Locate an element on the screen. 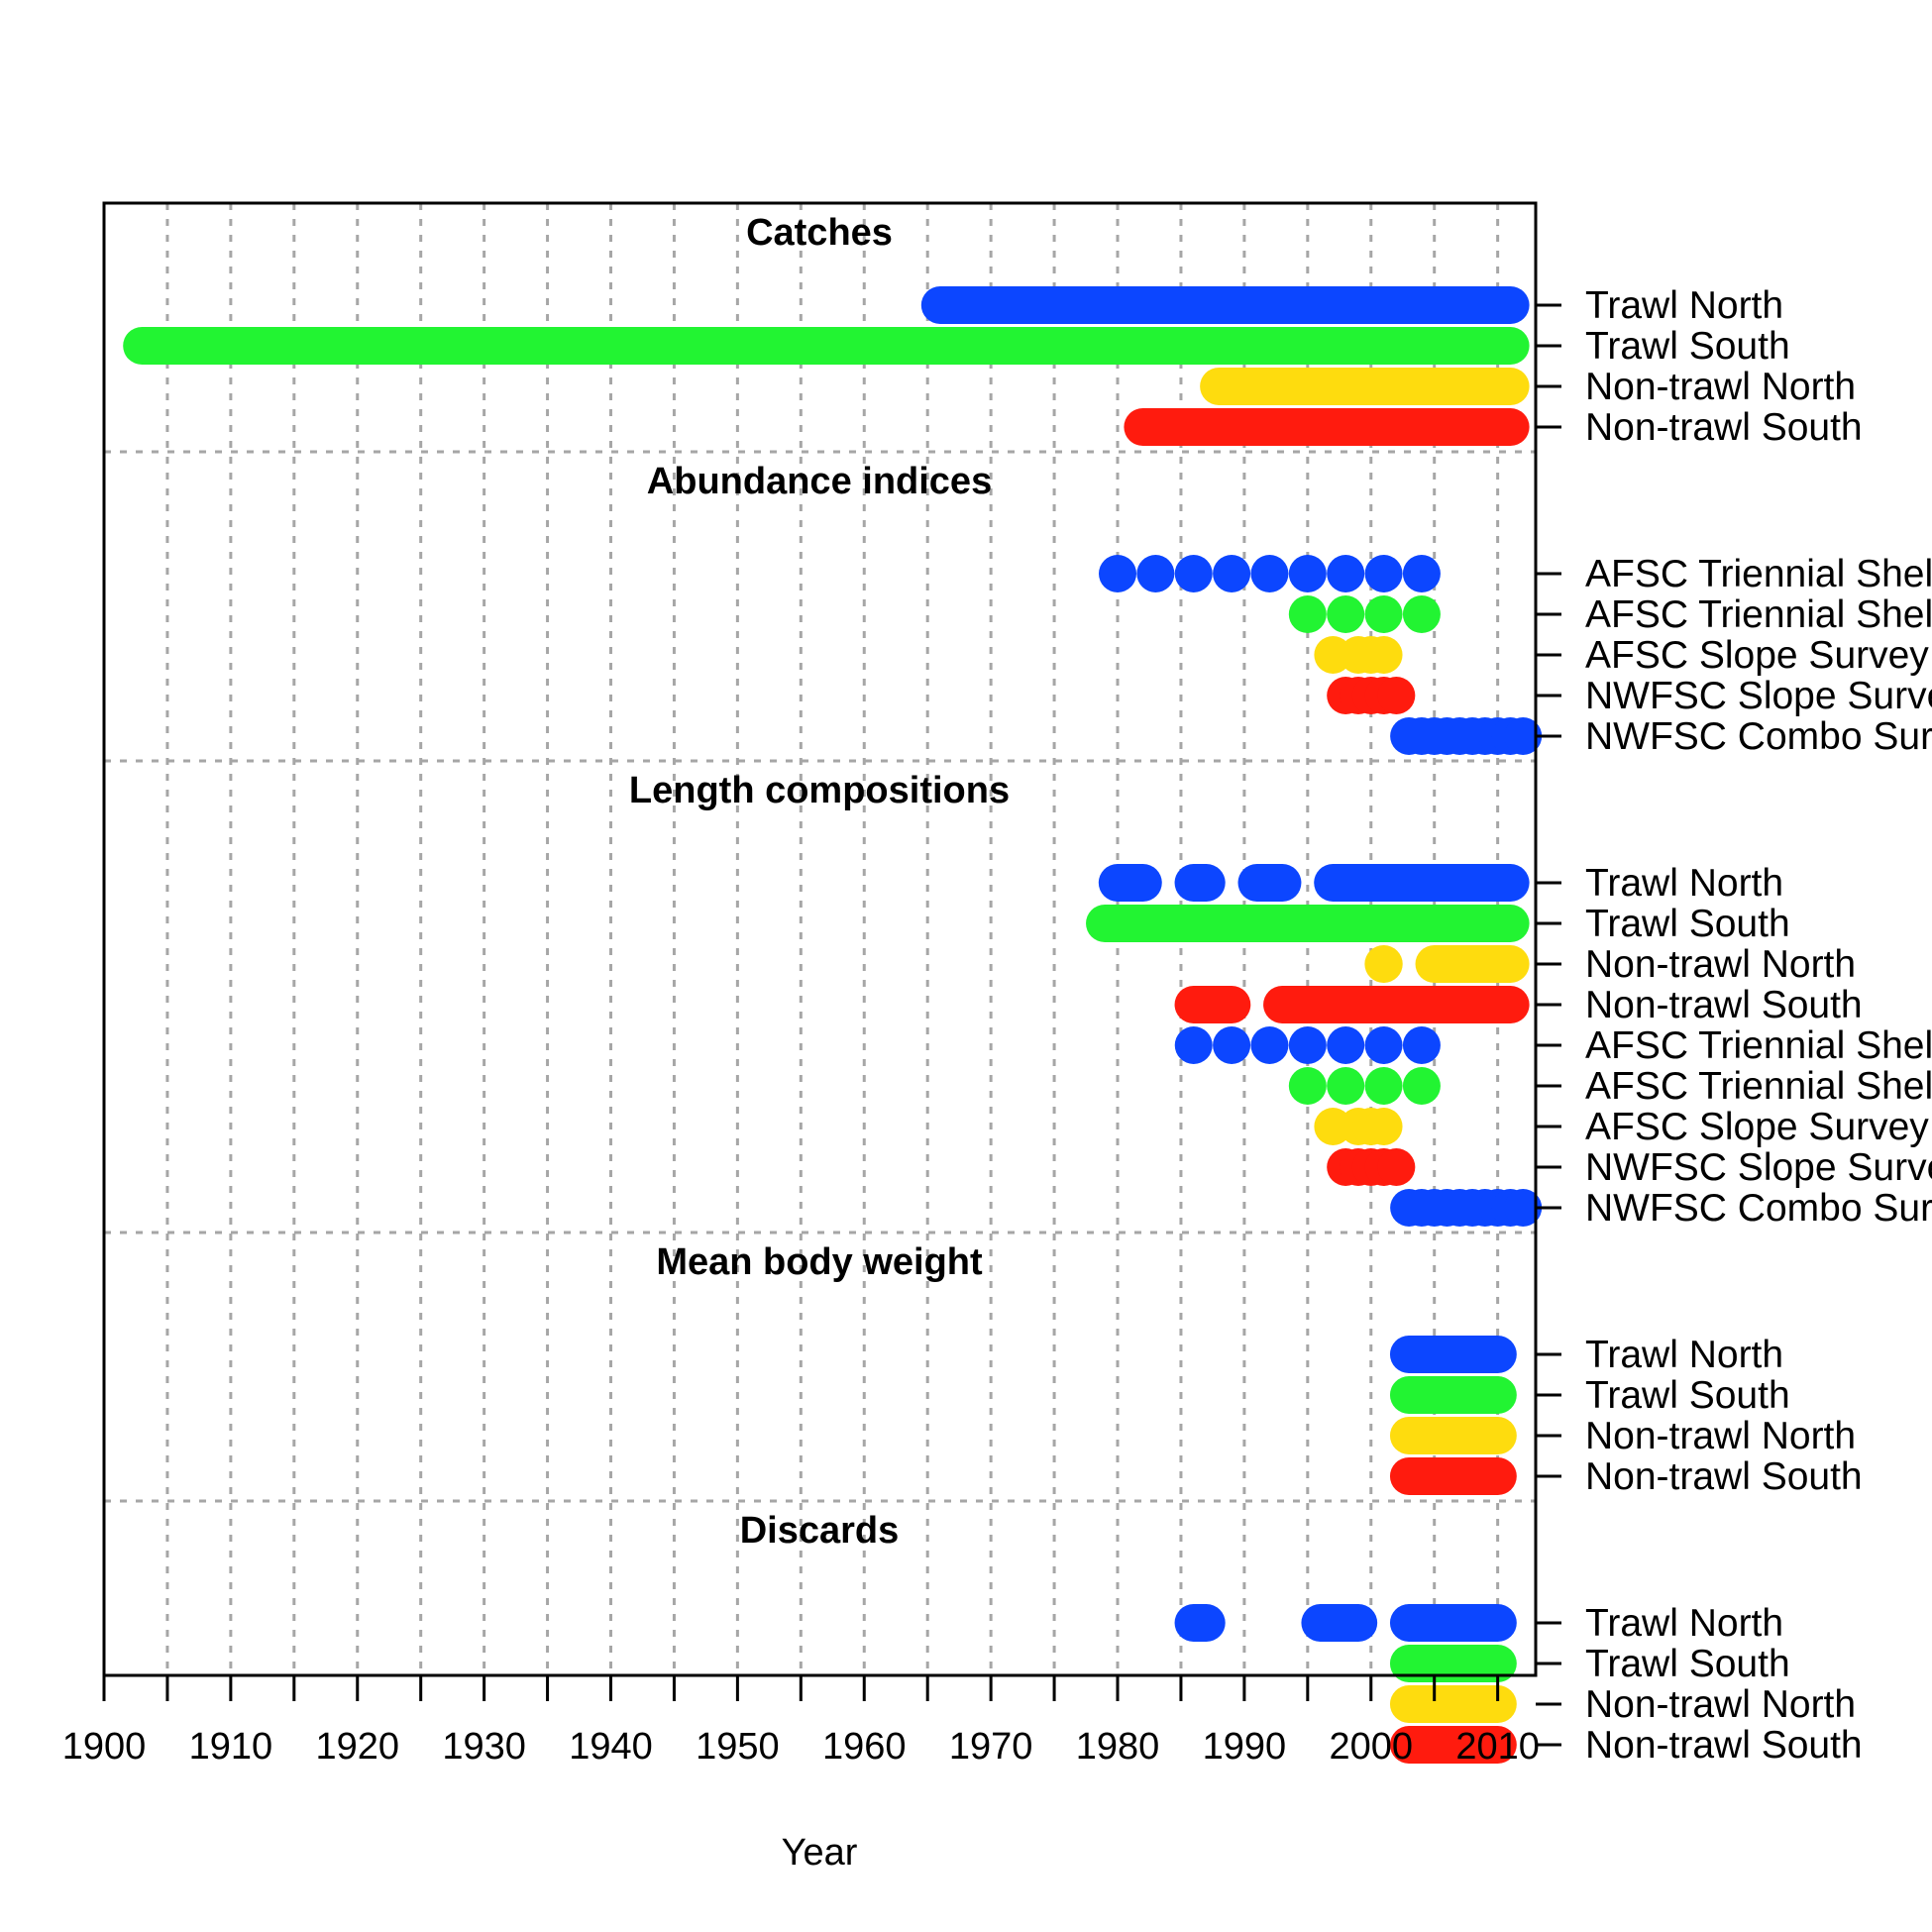 This screenshot has width=1932, height=1932. x-tick-label: 1990 is located at coordinates (1245, 1747).